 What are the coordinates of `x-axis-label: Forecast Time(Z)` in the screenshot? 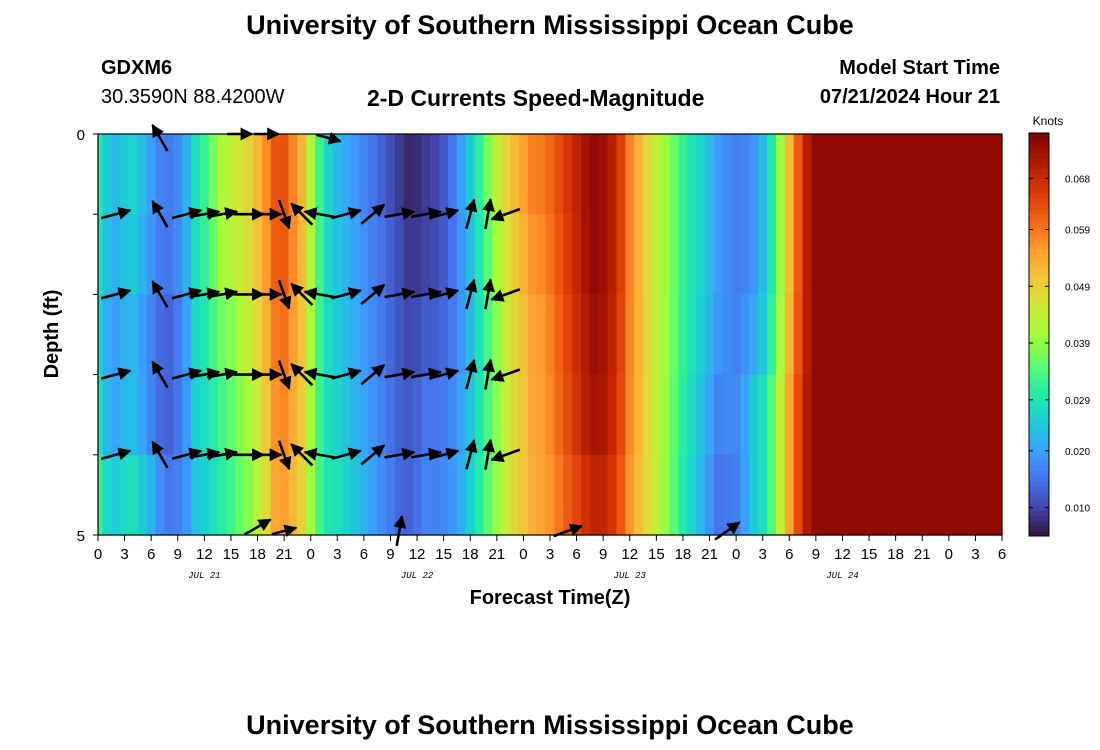 It's located at (550, 598).